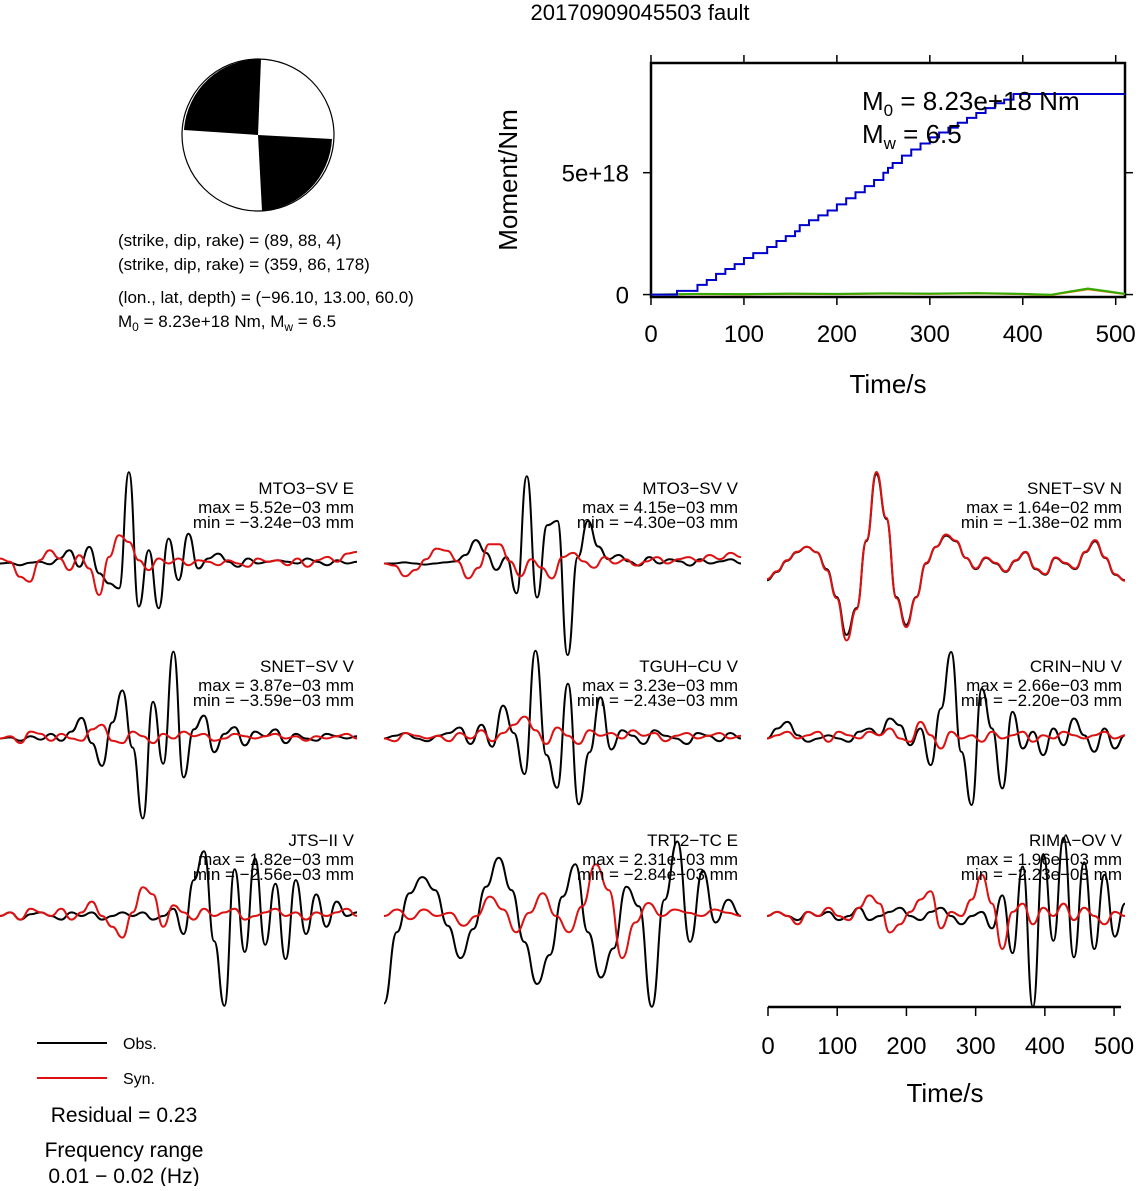 The height and width of the screenshot is (1191, 1139). What do you see at coordinates (273, 522) in the screenshot?
I see `station-min: min = −3.24e−03 mm` at bounding box center [273, 522].